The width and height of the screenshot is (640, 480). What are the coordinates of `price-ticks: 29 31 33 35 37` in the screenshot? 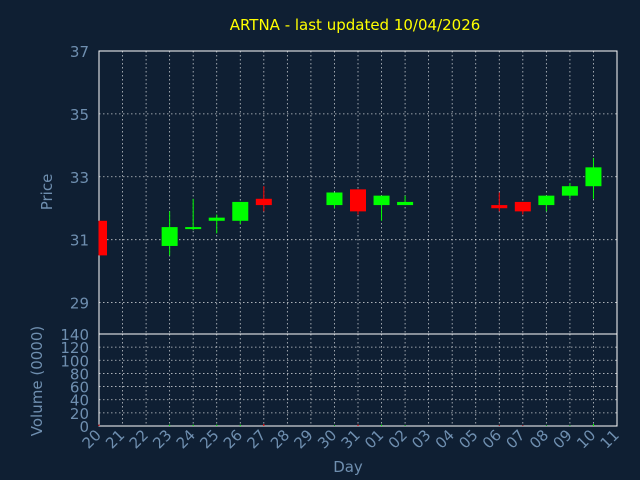 It's located at (79, 178).